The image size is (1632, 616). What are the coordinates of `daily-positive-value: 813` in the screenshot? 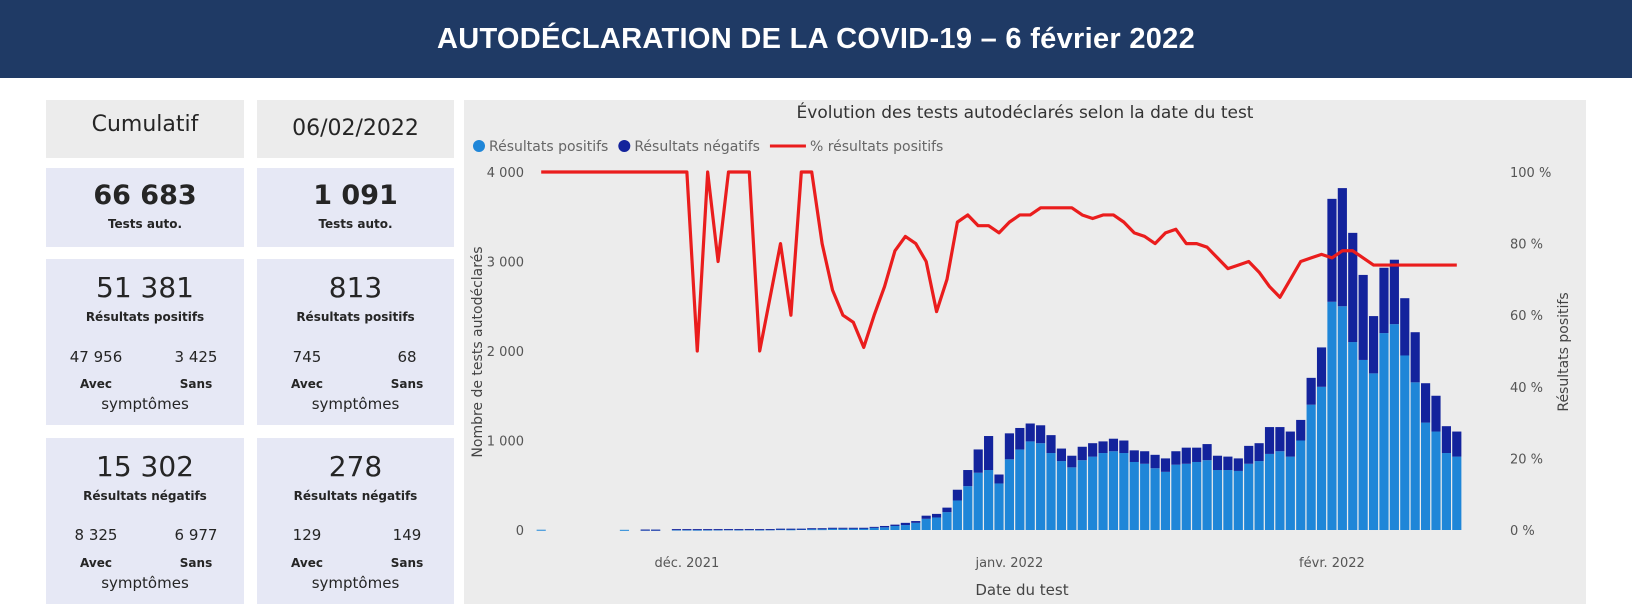 It's located at (355, 287).